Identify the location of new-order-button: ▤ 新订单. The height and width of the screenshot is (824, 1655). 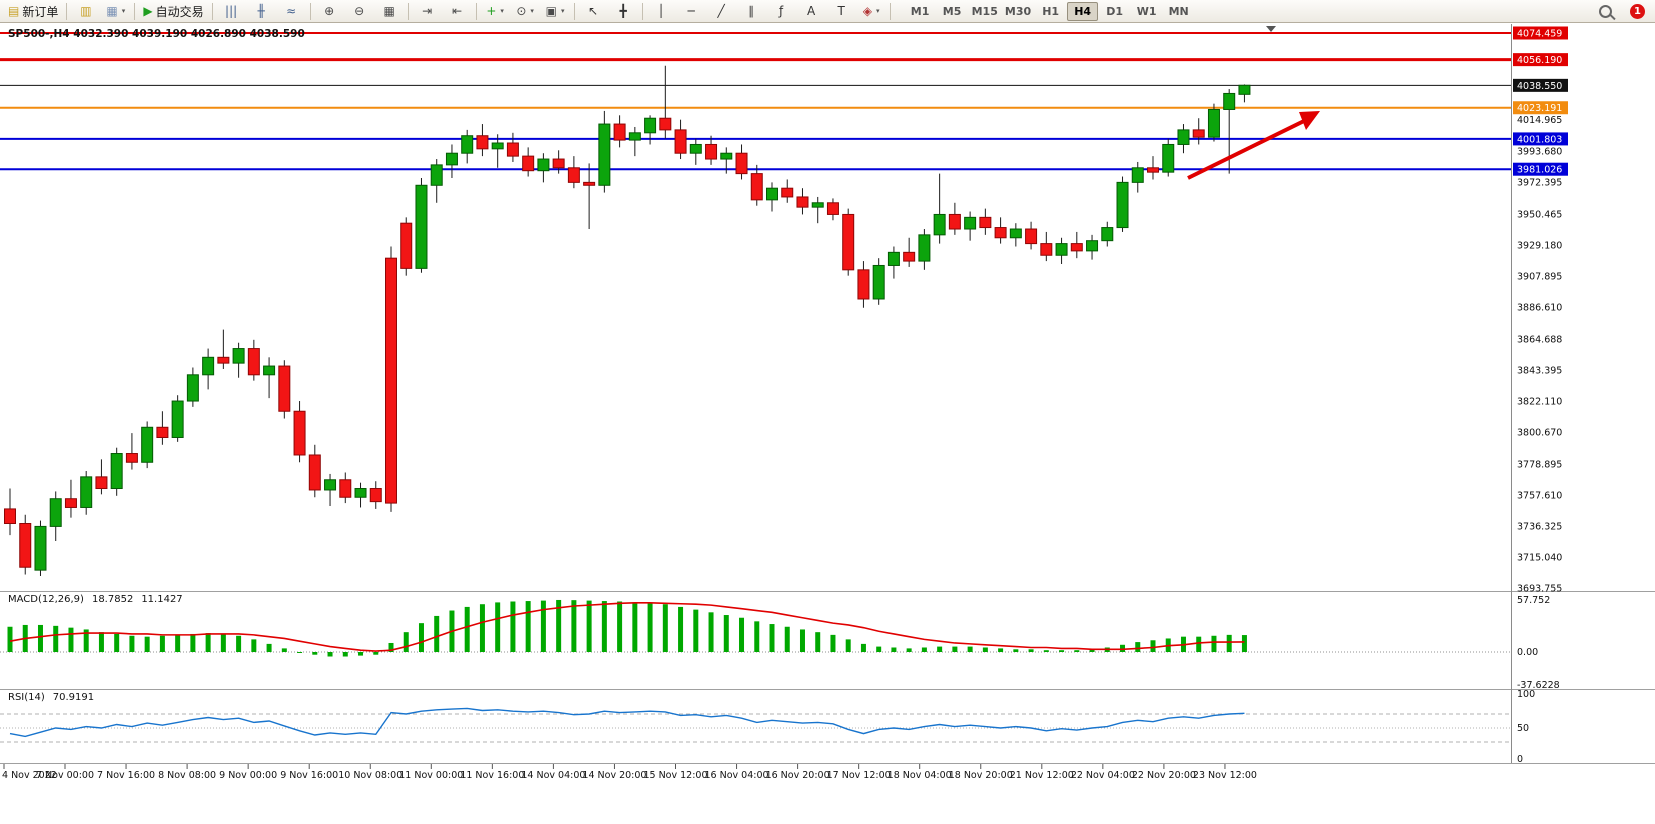
(33, 11).